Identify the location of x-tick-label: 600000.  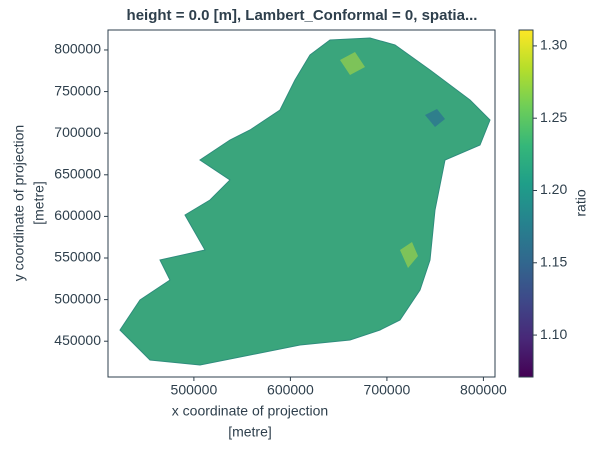
(290, 390).